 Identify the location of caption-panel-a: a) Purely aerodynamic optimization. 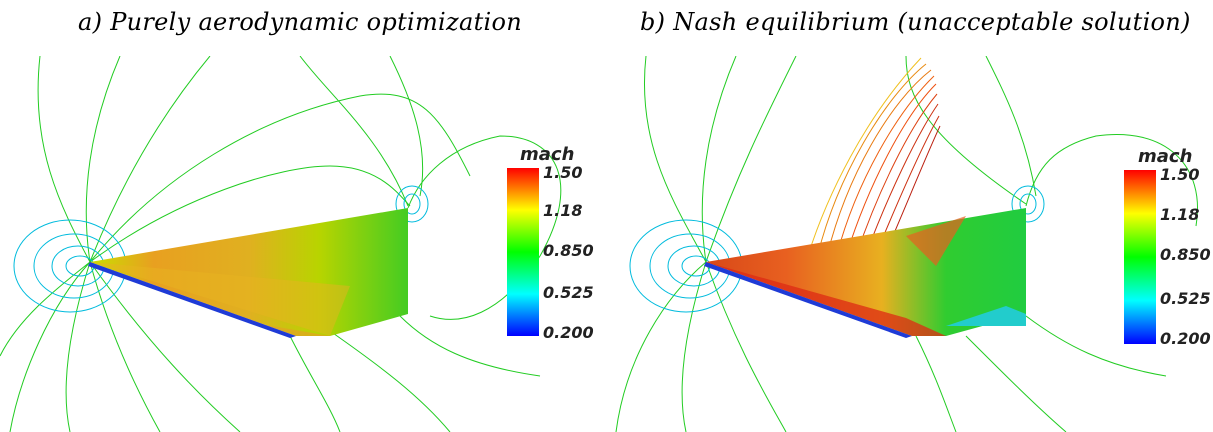
(300, 22).